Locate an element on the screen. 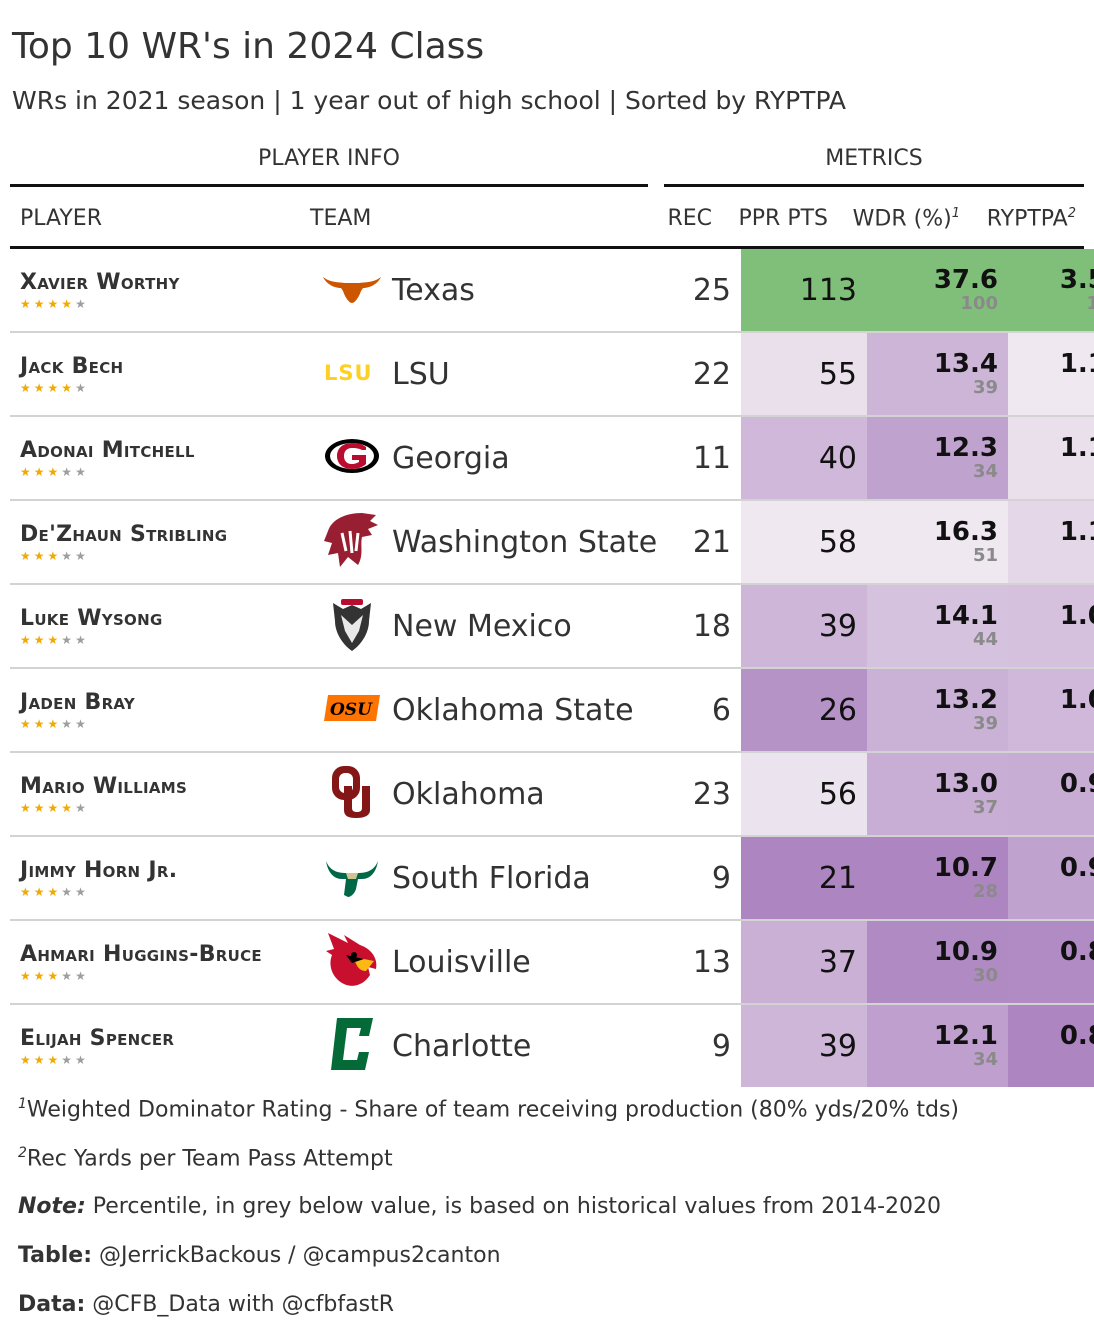  svg-text: LSU is located at coordinates (348, 372).